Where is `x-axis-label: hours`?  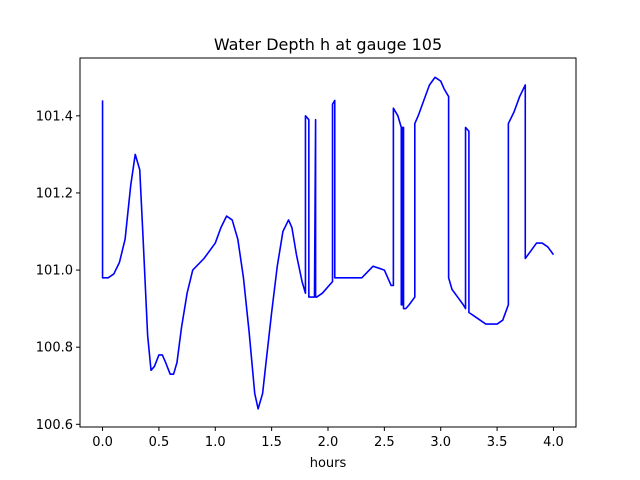 x-axis-label: hours is located at coordinates (328, 463).